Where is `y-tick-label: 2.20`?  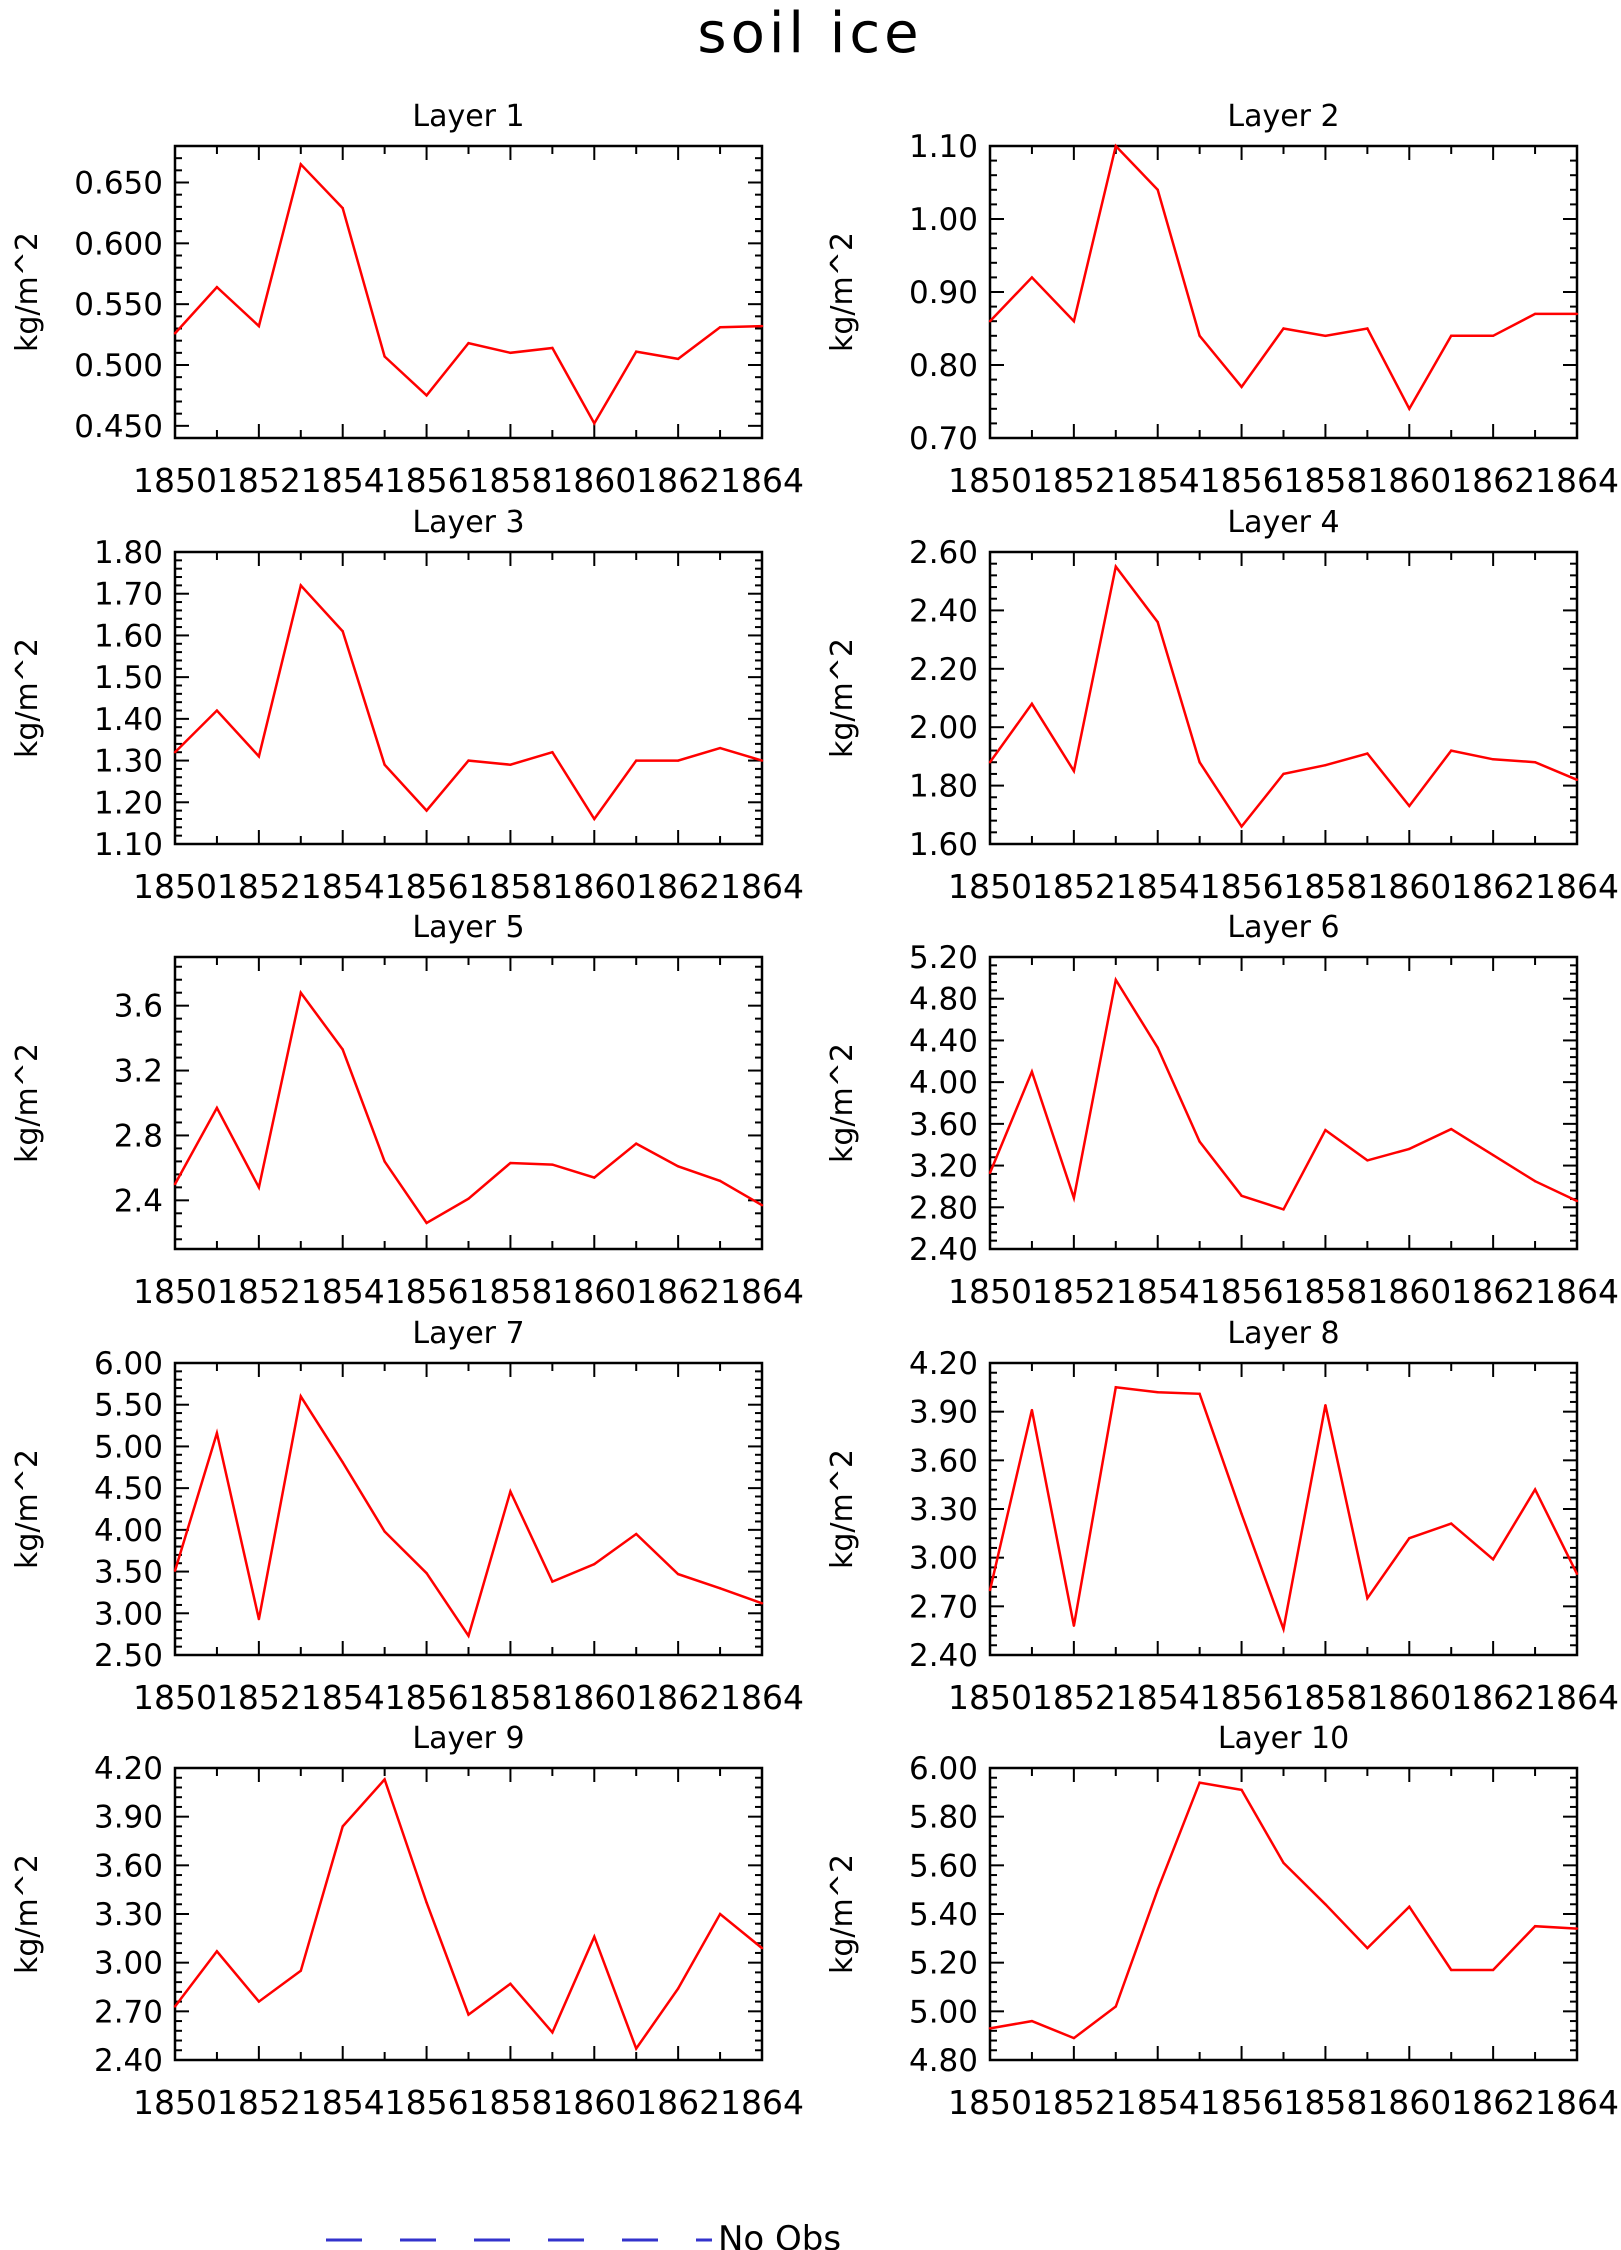 y-tick-label: 2.20 is located at coordinates (943, 670).